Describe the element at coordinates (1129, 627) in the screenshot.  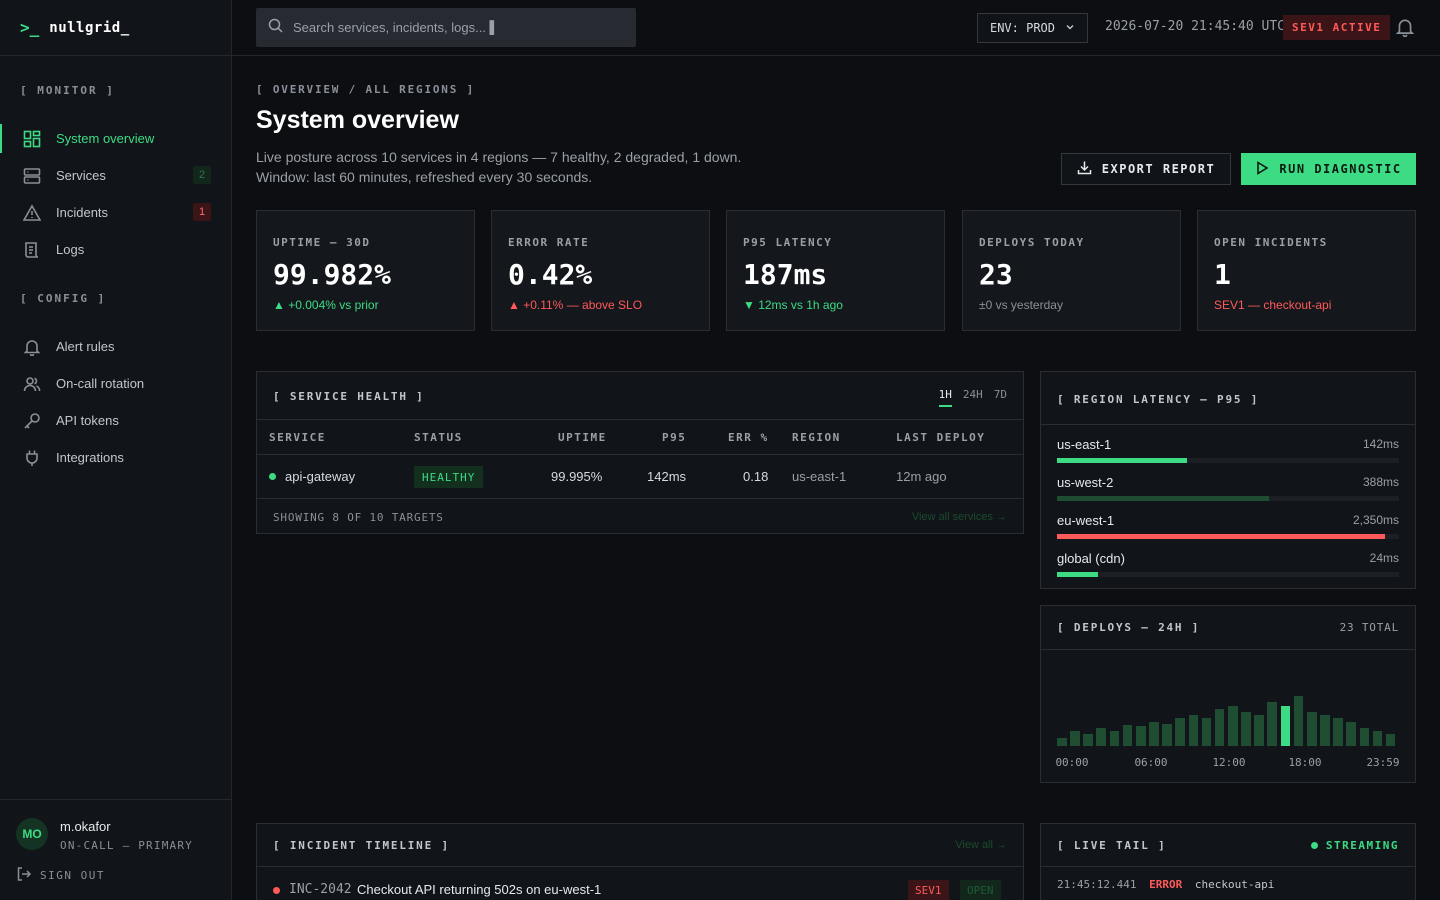
I see `panel-title: [ DEPLOYS — 24H ]` at that location.